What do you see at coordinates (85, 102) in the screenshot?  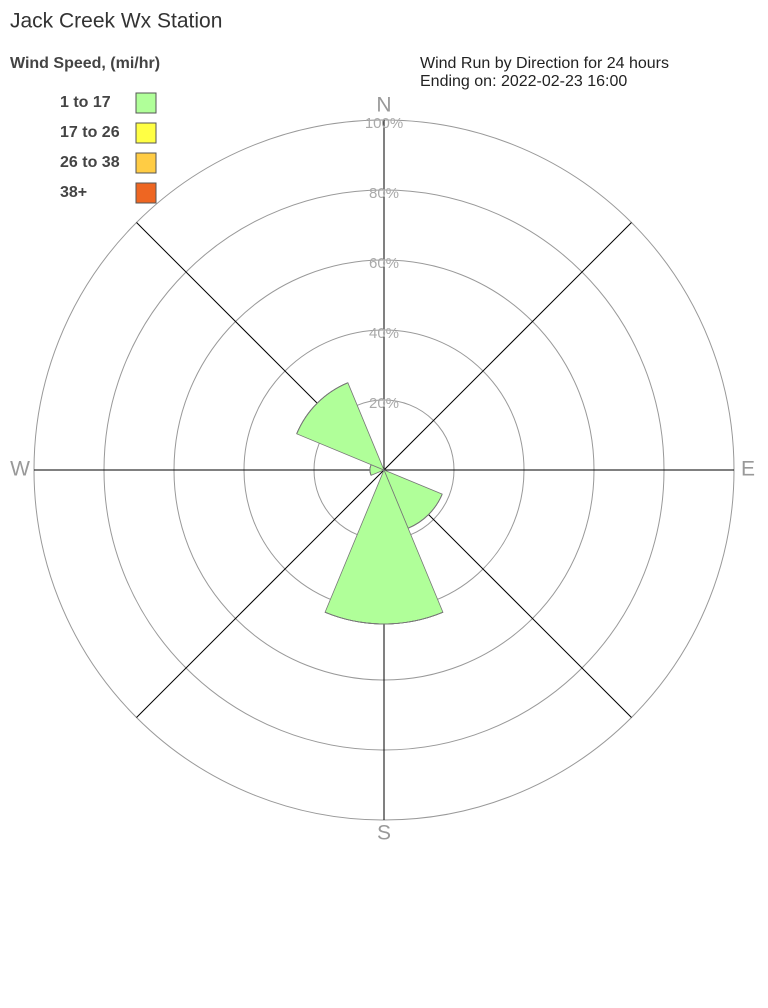 I see `legend-label: 1 to 17` at bounding box center [85, 102].